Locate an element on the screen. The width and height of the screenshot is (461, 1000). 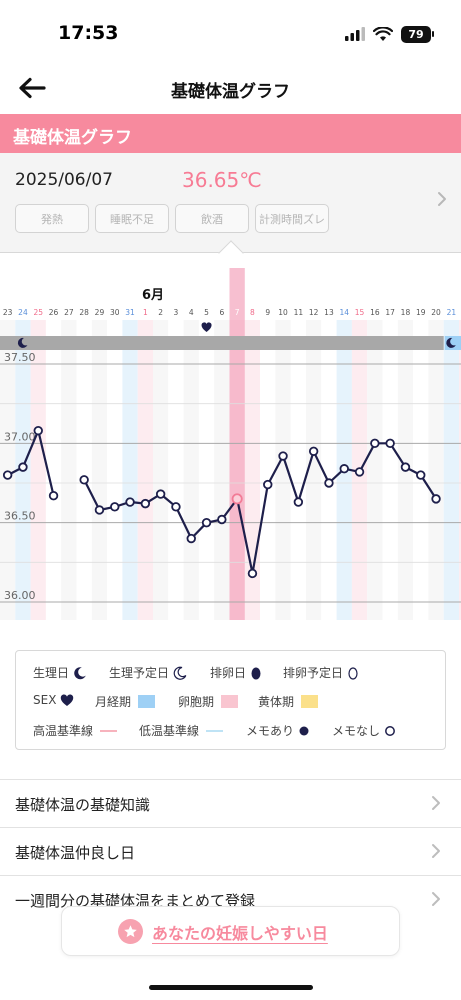
day-label: 19 is located at coordinates (421, 312).